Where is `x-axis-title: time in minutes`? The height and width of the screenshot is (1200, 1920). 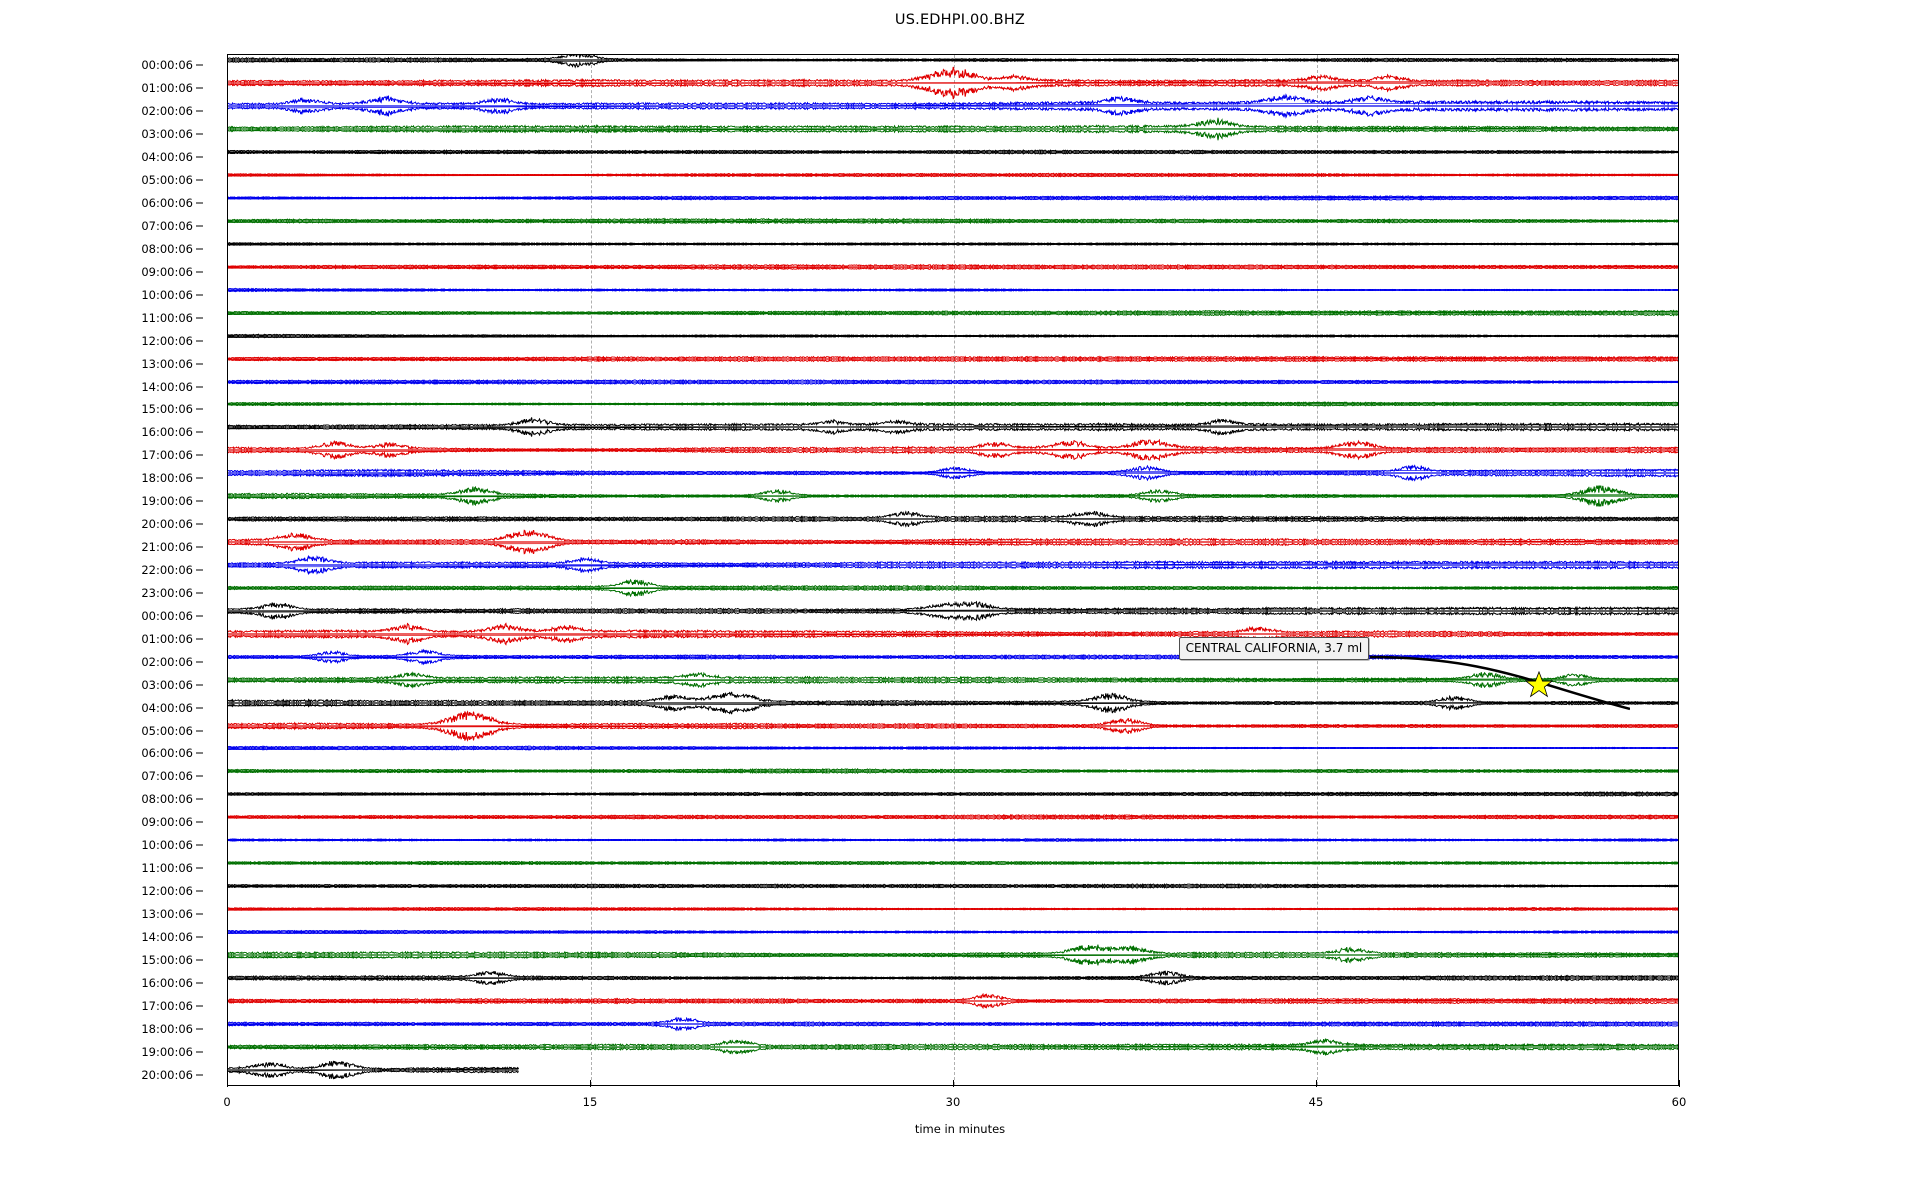
x-axis-title: time in minutes is located at coordinates (960, 1129).